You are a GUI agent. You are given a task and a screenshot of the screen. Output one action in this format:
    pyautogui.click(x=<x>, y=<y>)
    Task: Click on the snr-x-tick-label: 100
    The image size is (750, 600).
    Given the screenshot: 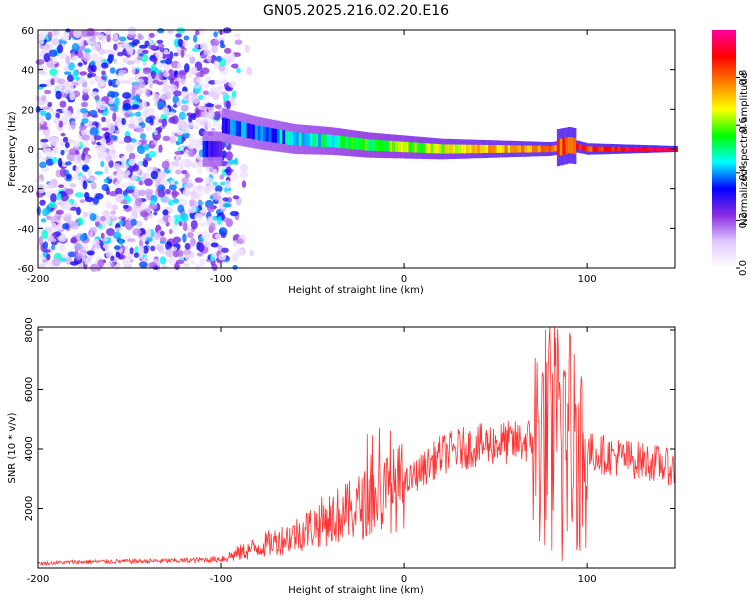 What is the action you would take?
    pyautogui.click(x=587, y=579)
    